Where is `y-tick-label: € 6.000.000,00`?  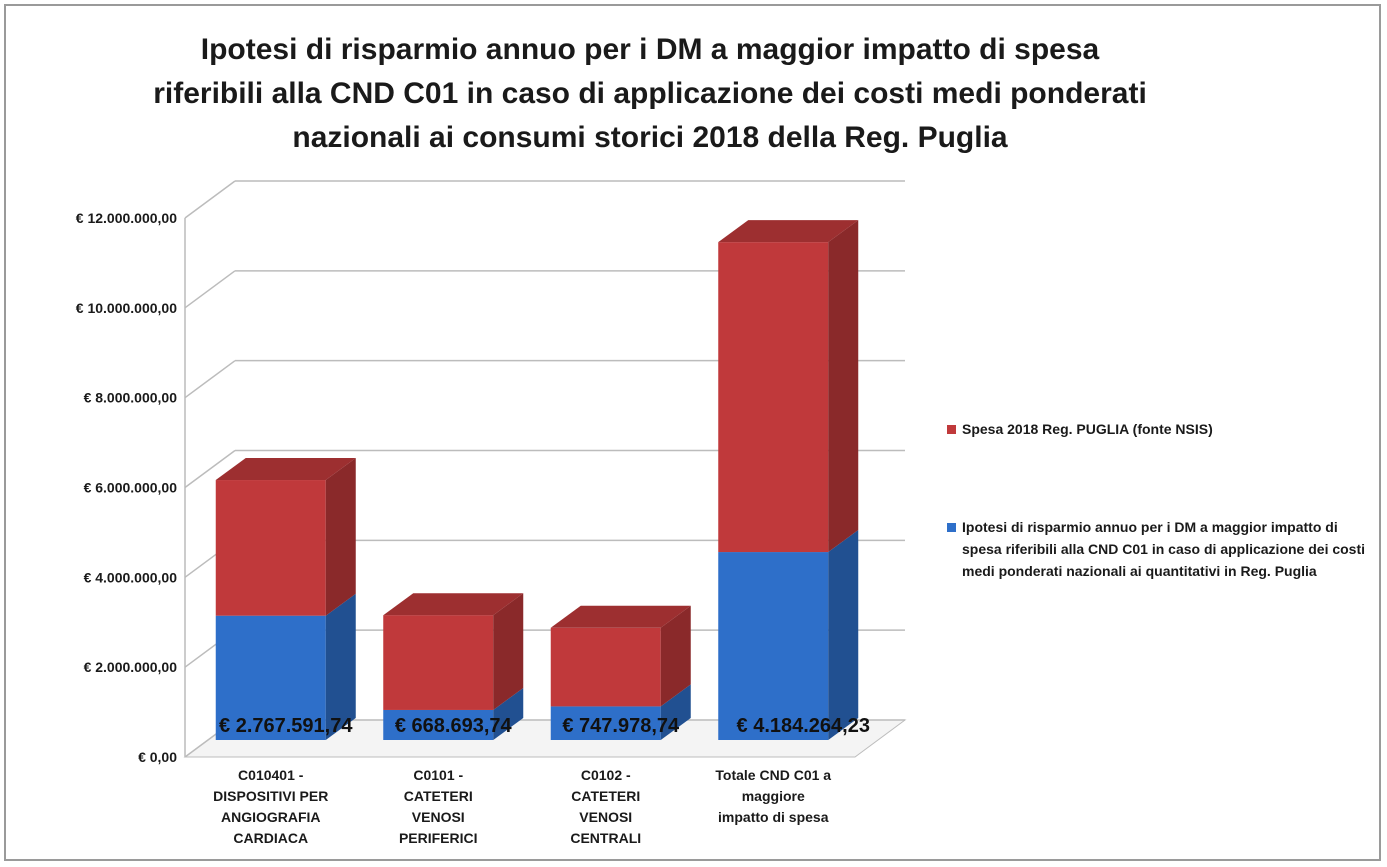
y-tick-label: € 6.000.000,00 is located at coordinates (131, 488).